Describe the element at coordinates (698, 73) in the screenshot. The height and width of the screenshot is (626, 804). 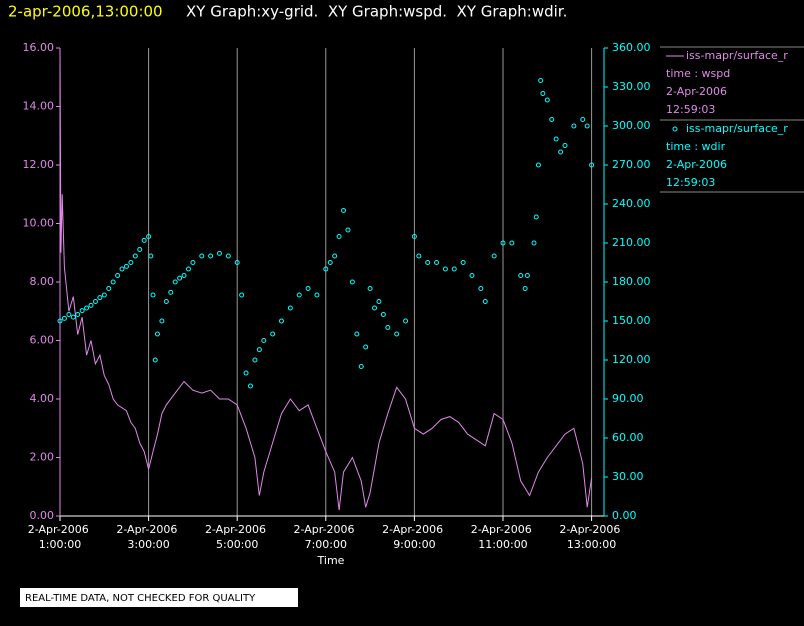
I see `legend-detail: time : wspd` at that location.